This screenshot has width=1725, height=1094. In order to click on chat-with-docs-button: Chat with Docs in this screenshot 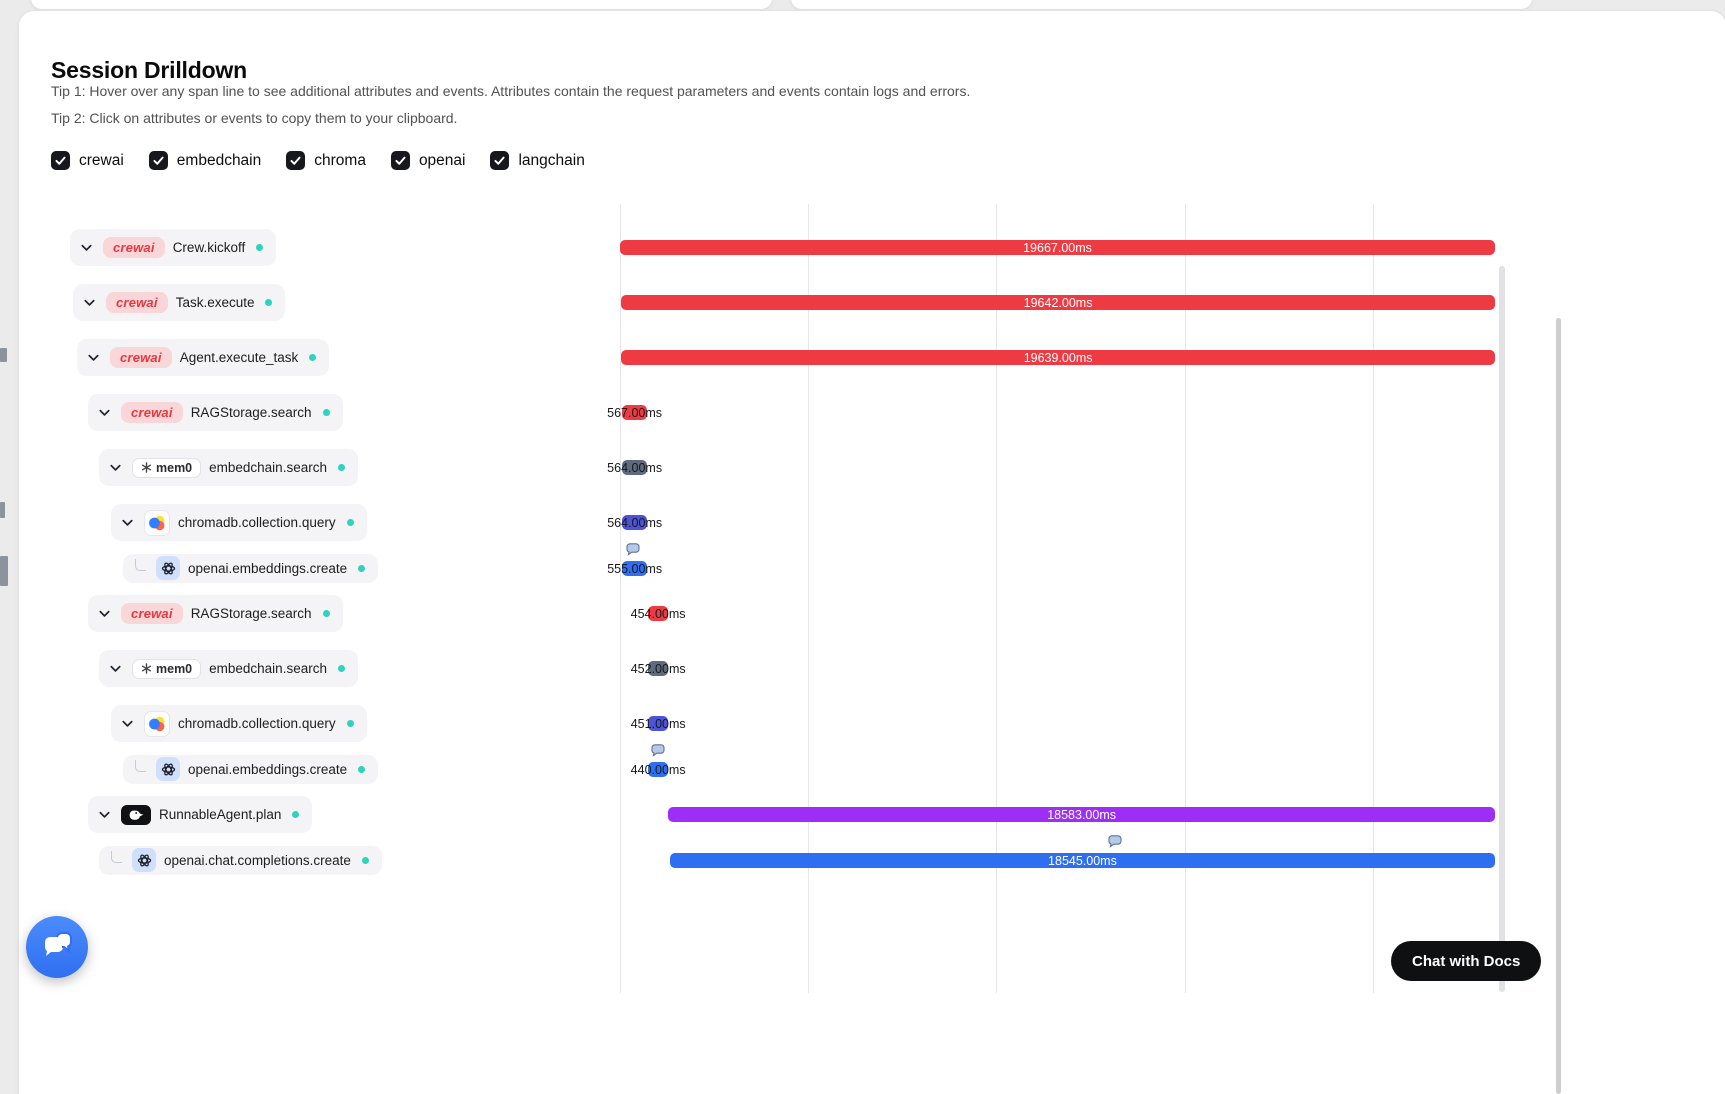, I will do `click(1466, 961)`.